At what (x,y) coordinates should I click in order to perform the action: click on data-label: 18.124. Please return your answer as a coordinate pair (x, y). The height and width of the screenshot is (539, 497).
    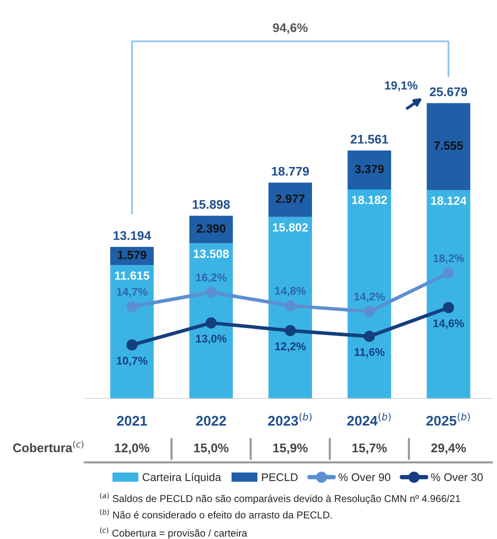
    Looking at the image, I should click on (448, 200).